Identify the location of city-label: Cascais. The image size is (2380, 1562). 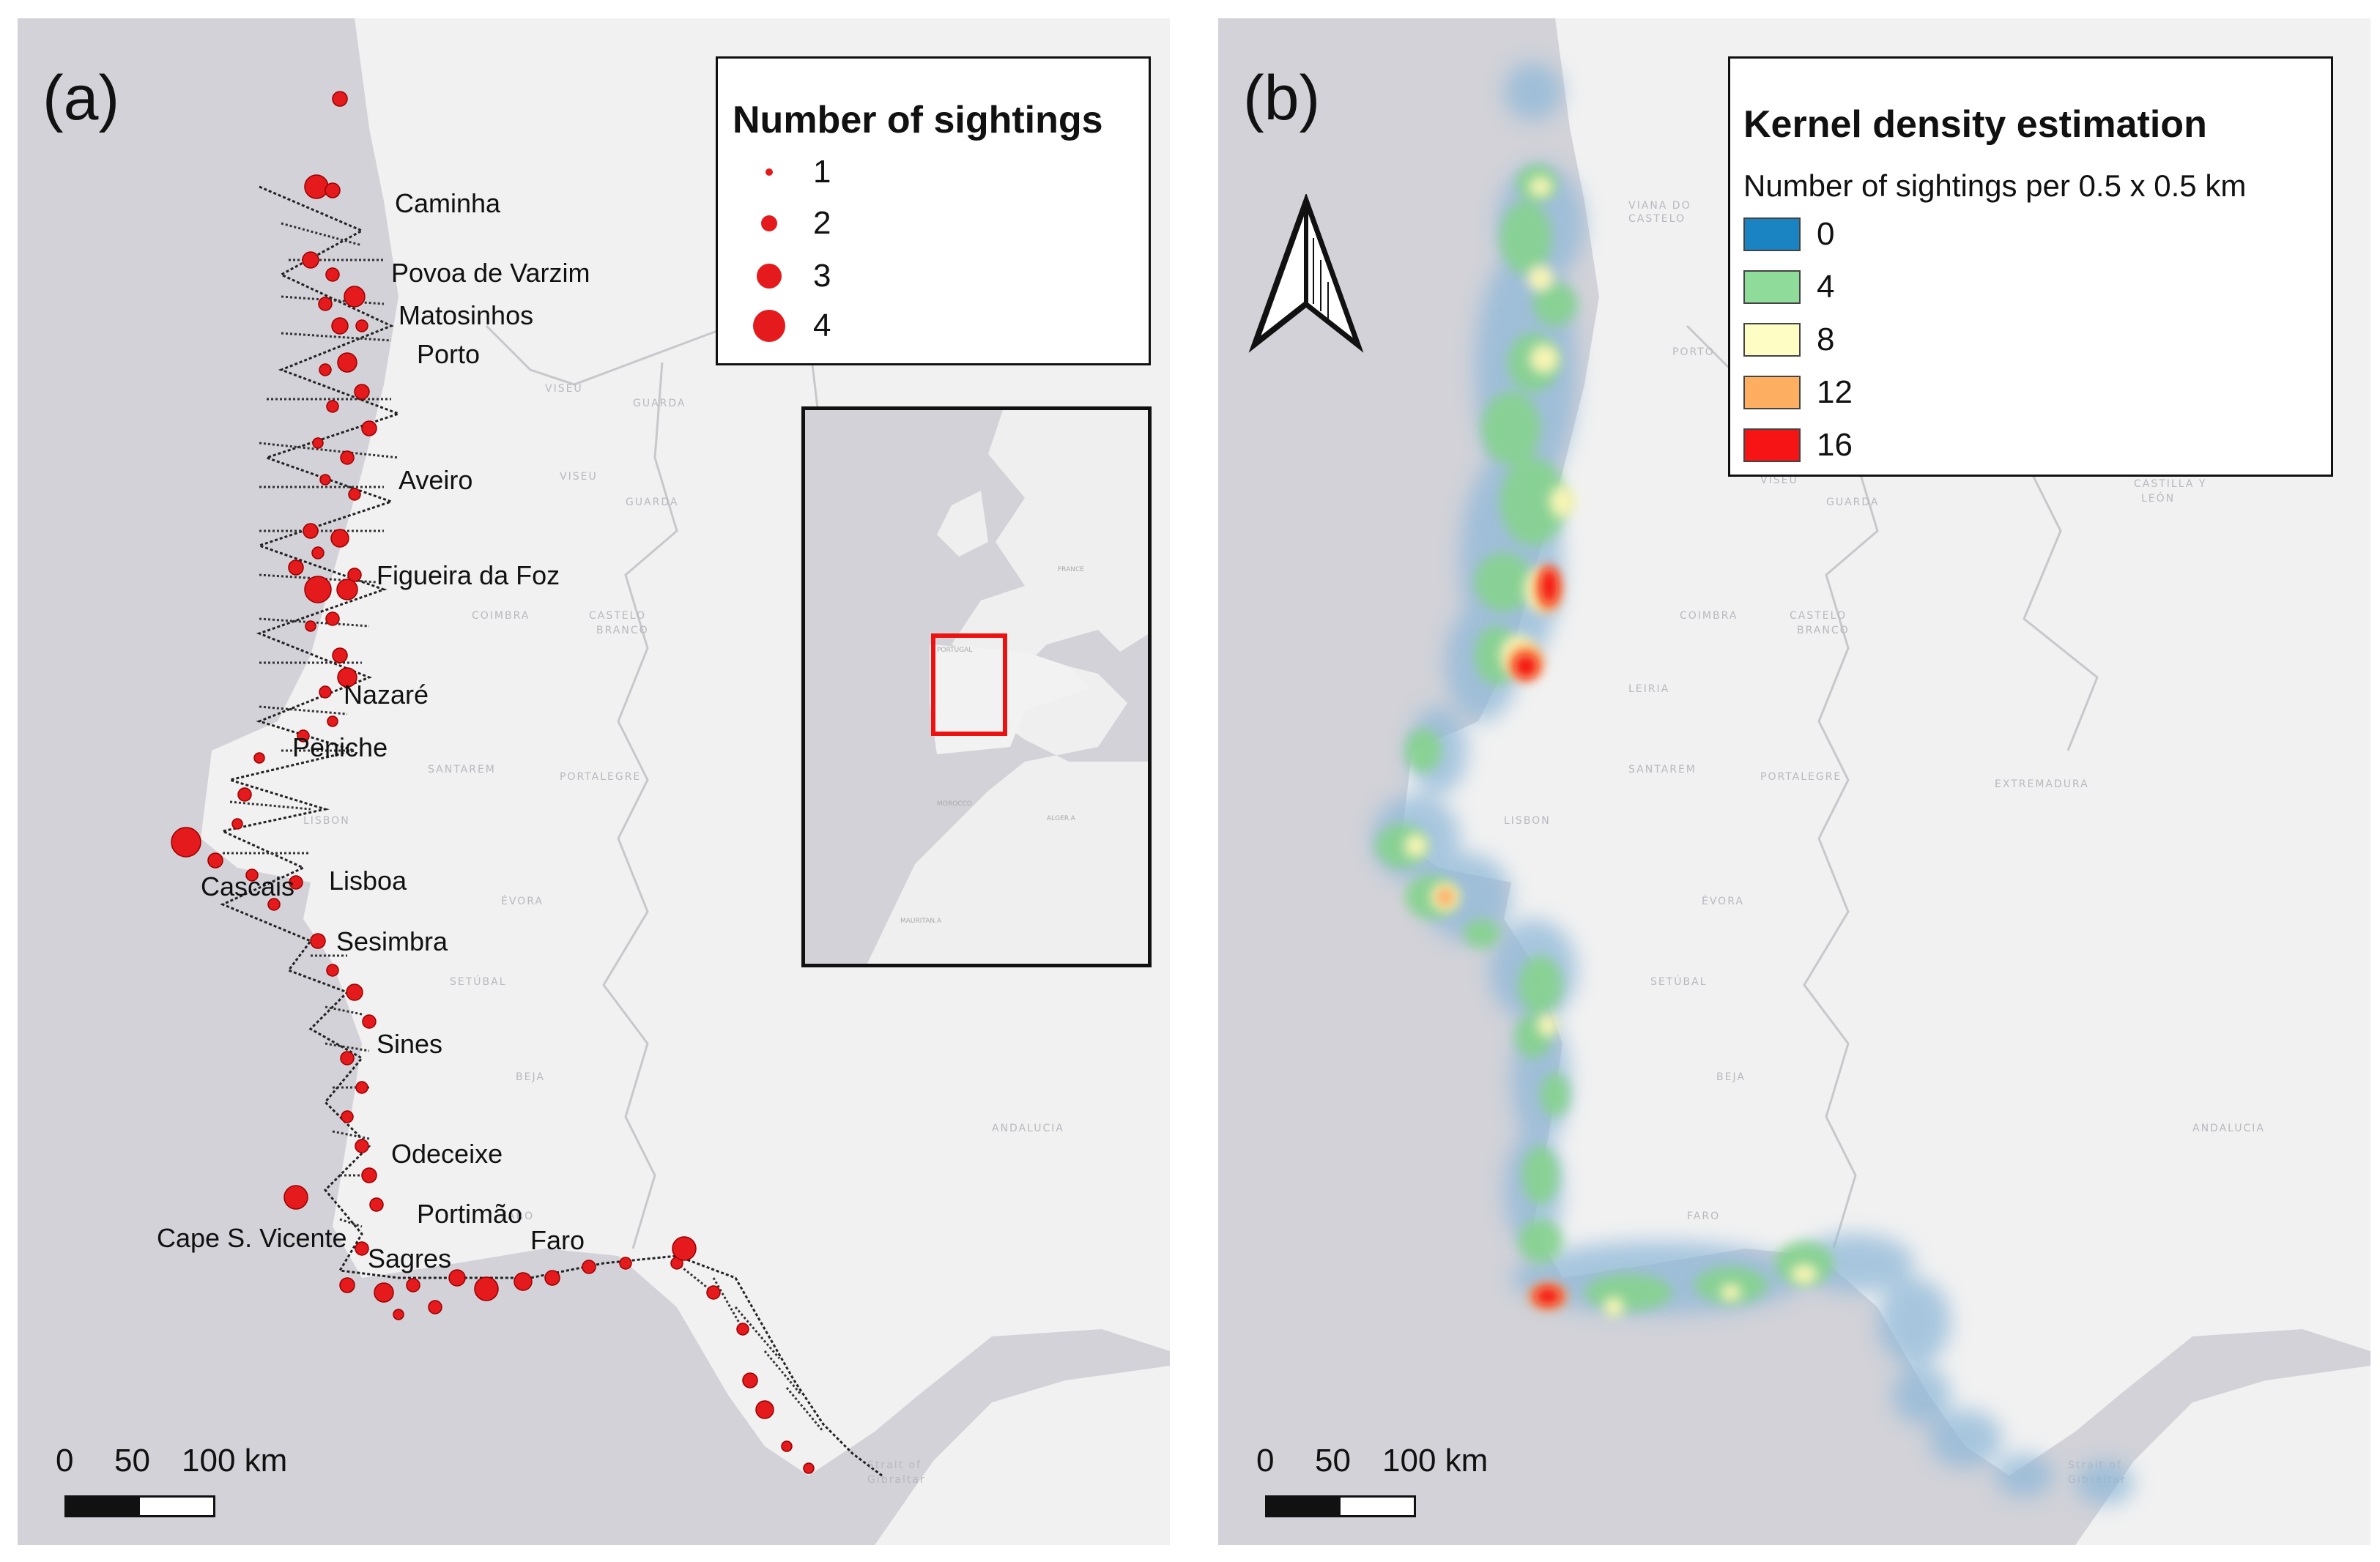
(248, 886).